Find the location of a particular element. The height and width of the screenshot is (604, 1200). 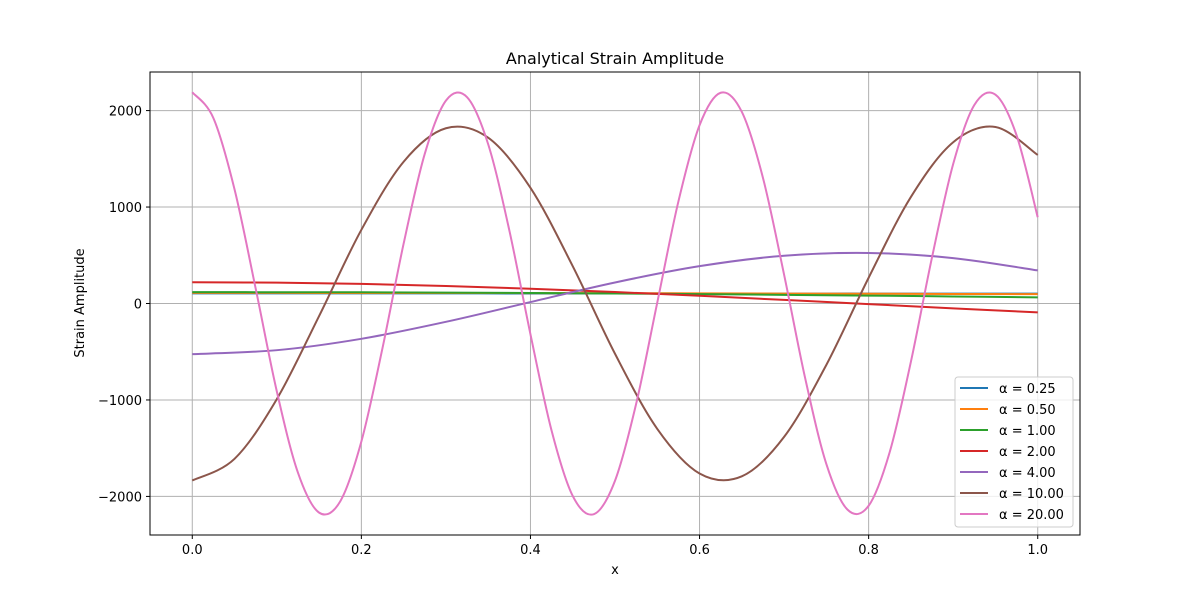

x-axis-label: x is located at coordinates (615, 570).